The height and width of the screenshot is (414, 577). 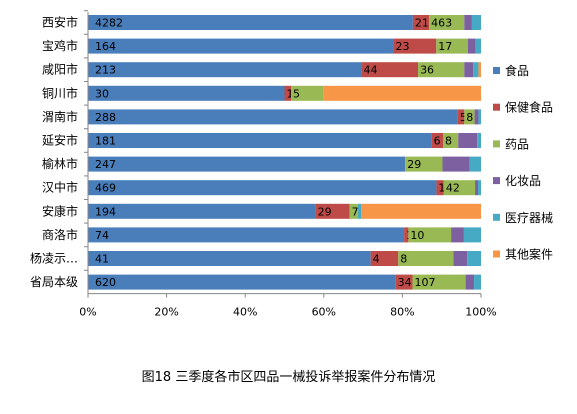 I want to click on data-label: 6, so click(x=437, y=141).